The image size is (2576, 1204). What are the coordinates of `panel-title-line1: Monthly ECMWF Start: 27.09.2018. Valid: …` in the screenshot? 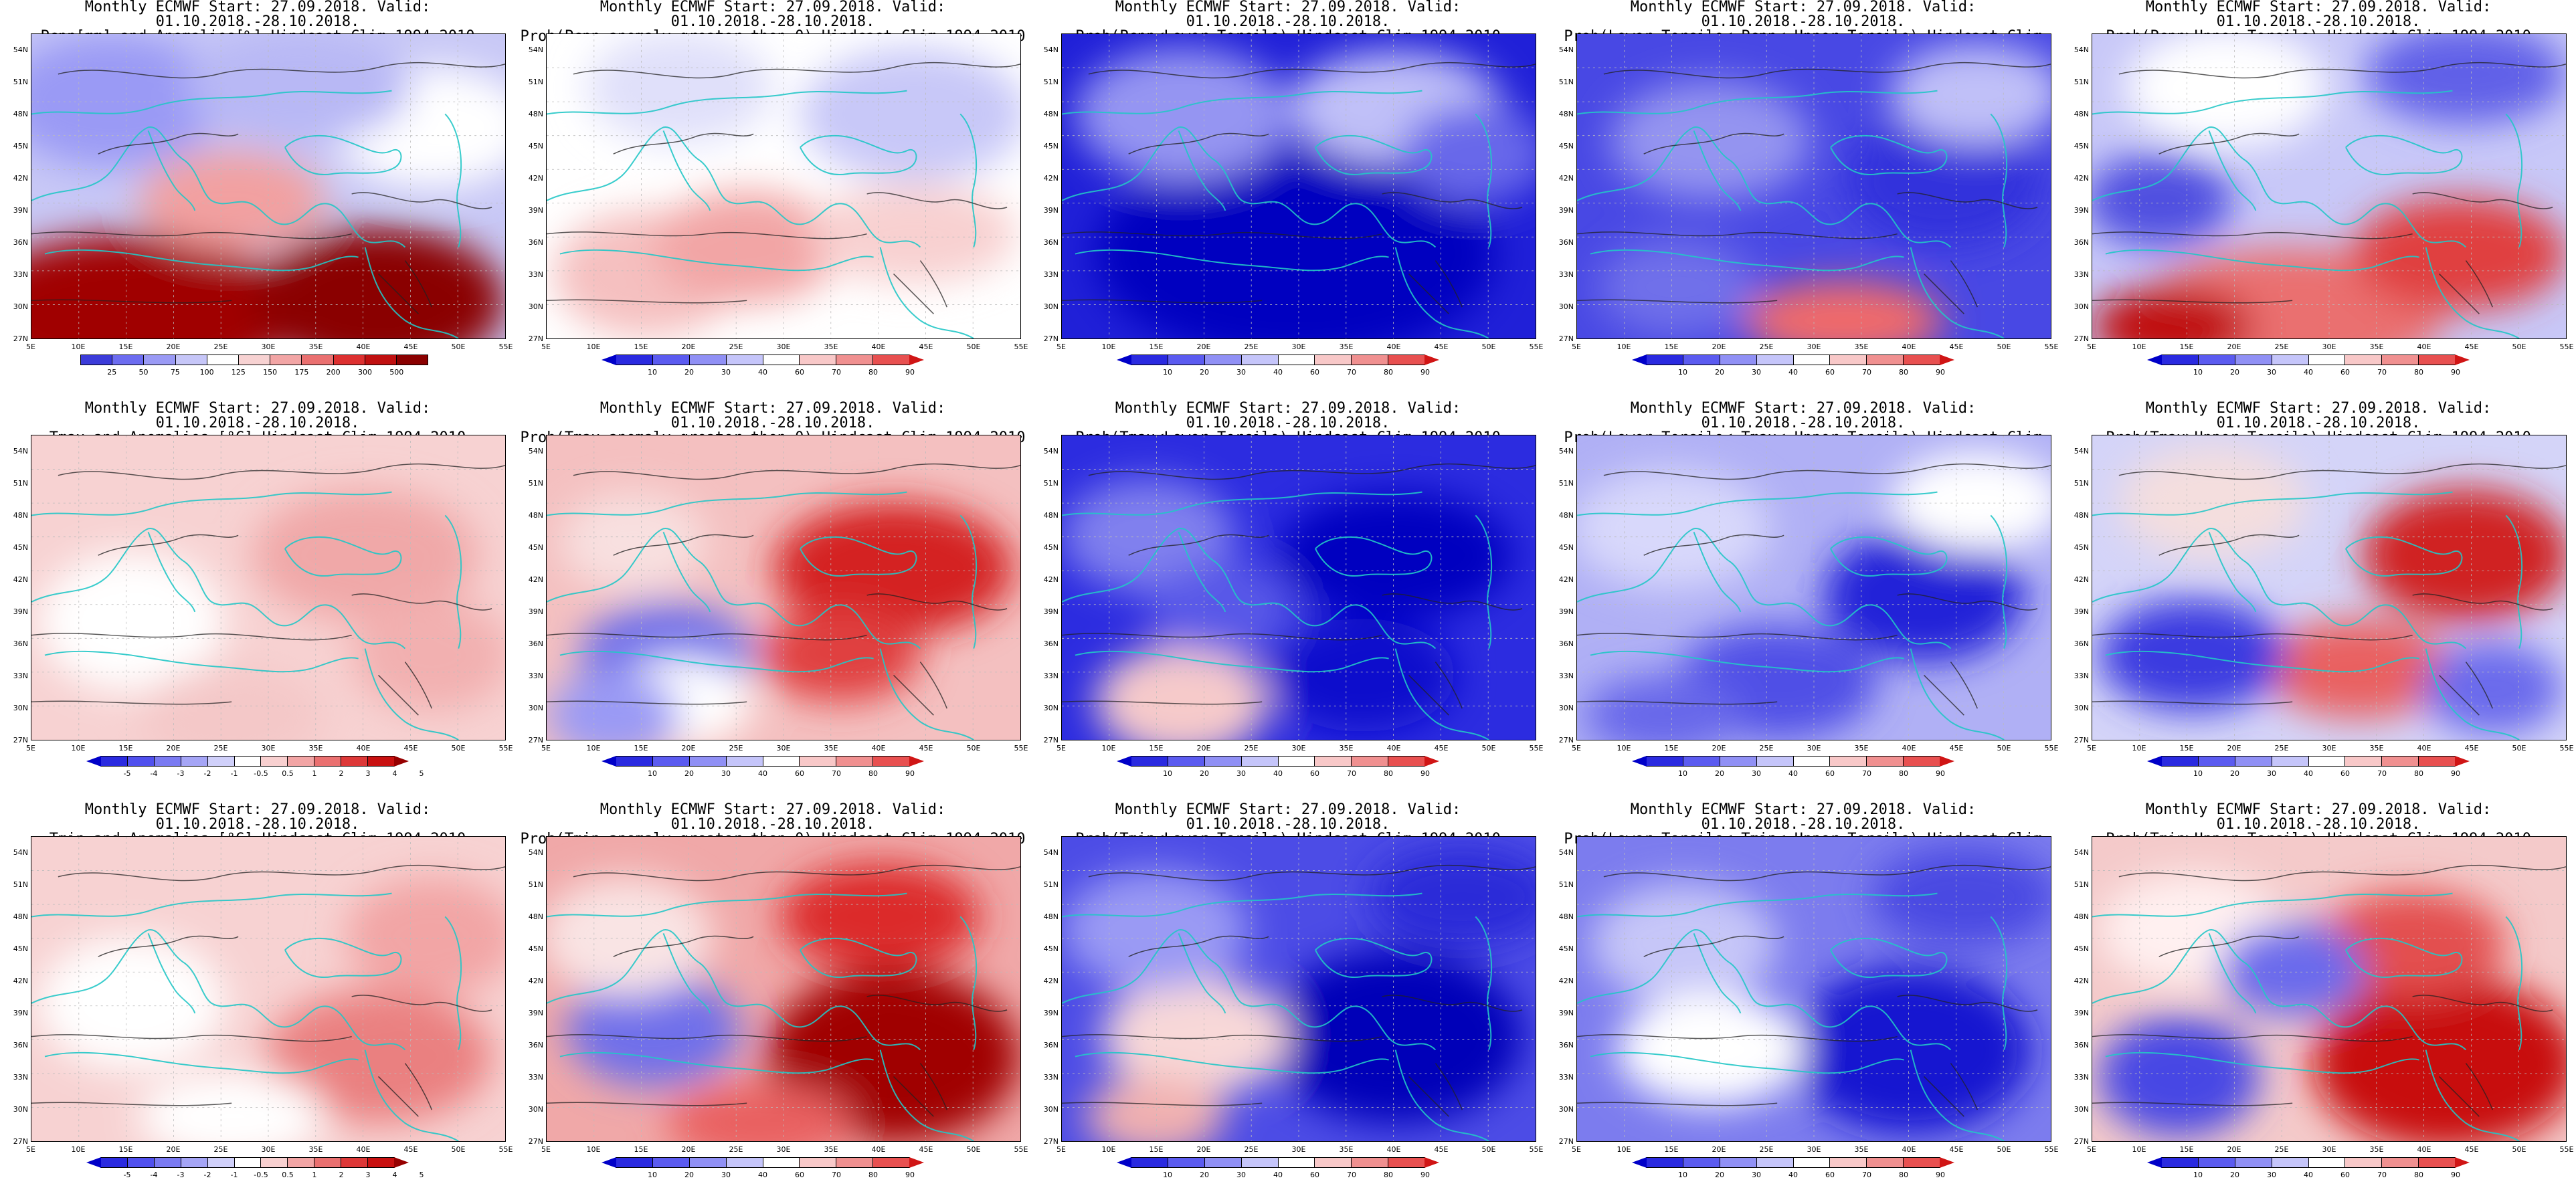 It's located at (773, 818).